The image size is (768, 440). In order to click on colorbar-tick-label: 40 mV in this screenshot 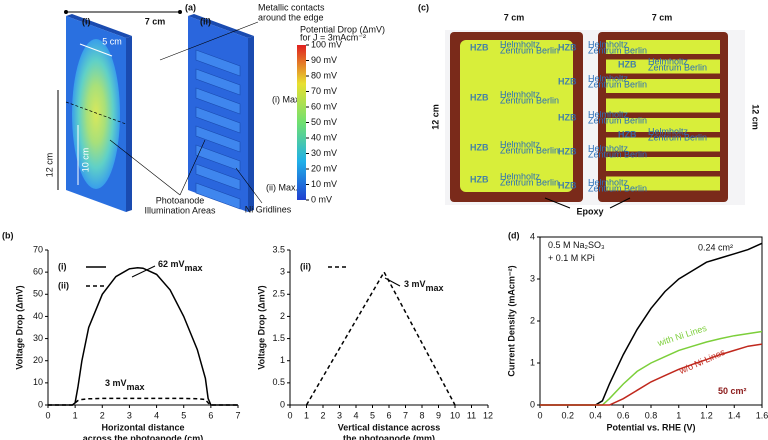, I will do `click(324, 137)`.